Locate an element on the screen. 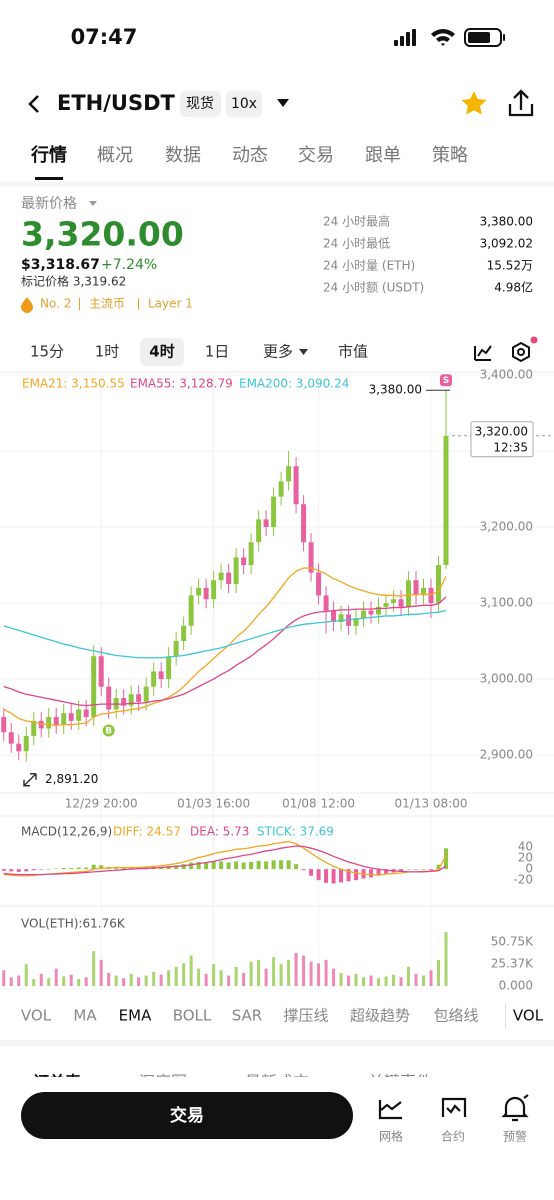 This screenshot has width=554, height=1200. interval: 市值 is located at coordinates (353, 352).